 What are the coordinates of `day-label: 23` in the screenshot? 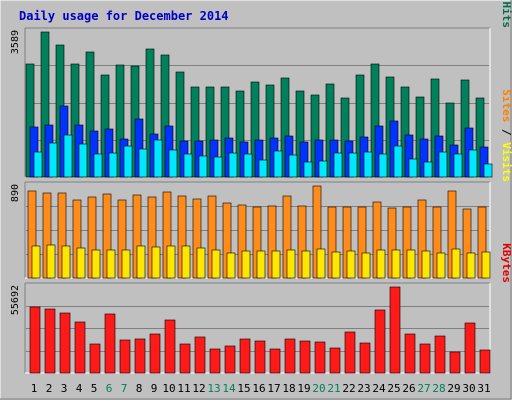 It's located at (363, 388).